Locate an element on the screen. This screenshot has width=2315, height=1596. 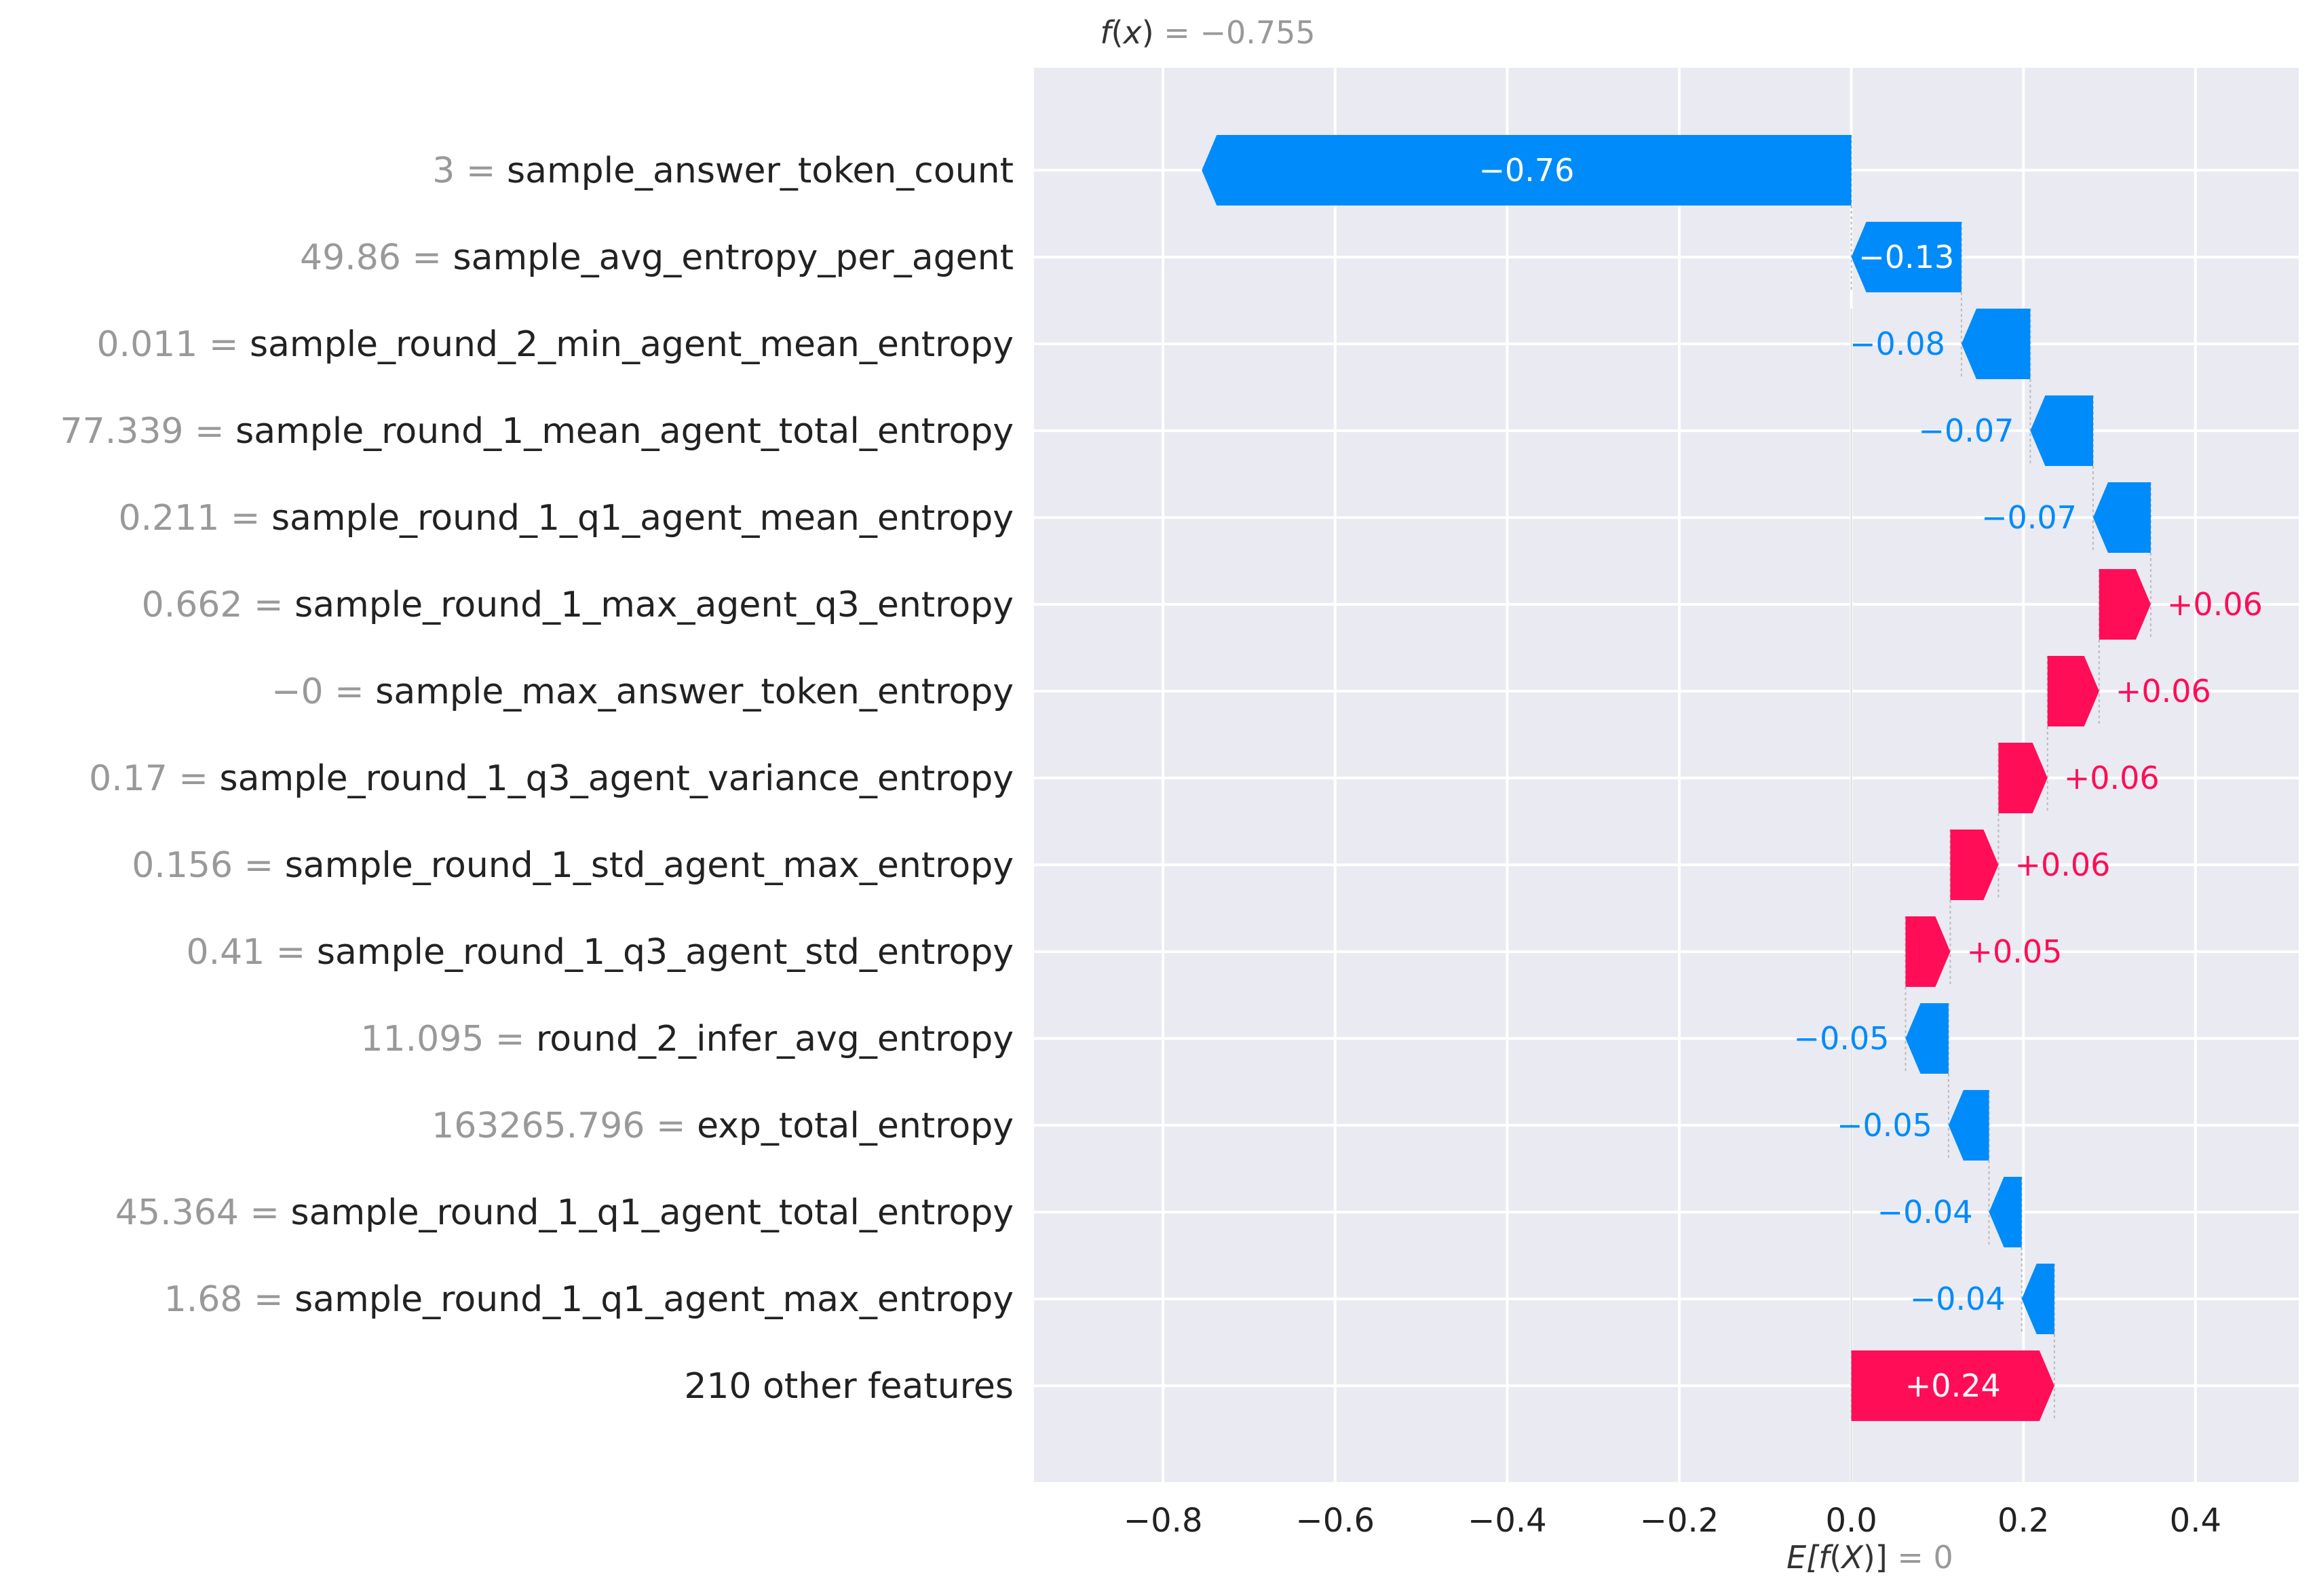
feature-value: 11.095 = is located at coordinates (448, 1039).